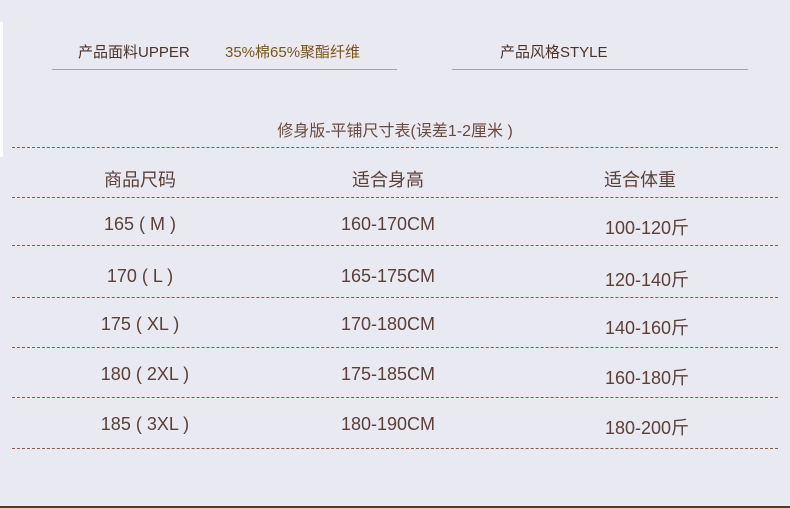 The image size is (790, 508). What do you see at coordinates (388, 424) in the screenshot?
I see `height-cell: 180-190CM` at bounding box center [388, 424].